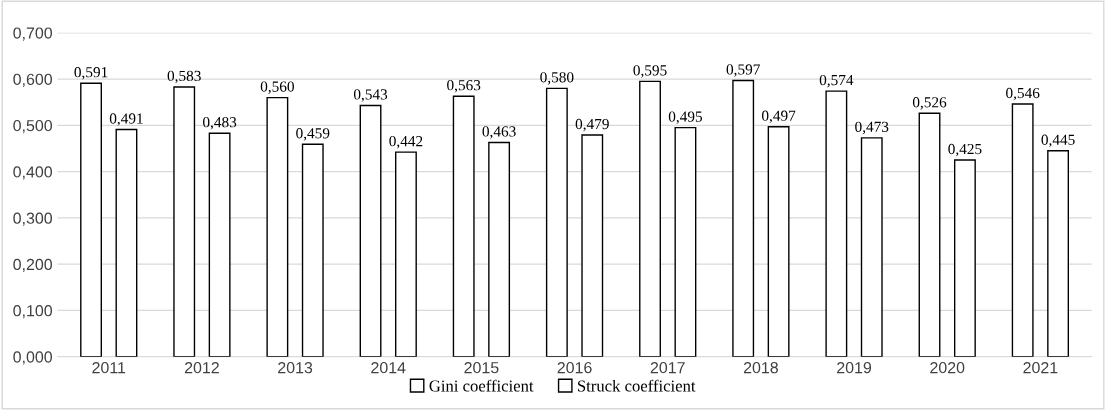 Image resolution: width=1106 pixels, height=410 pixels. Describe the element at coordinates (872, 128) in the screenshot. I see `data-label: 0,473` at that location.